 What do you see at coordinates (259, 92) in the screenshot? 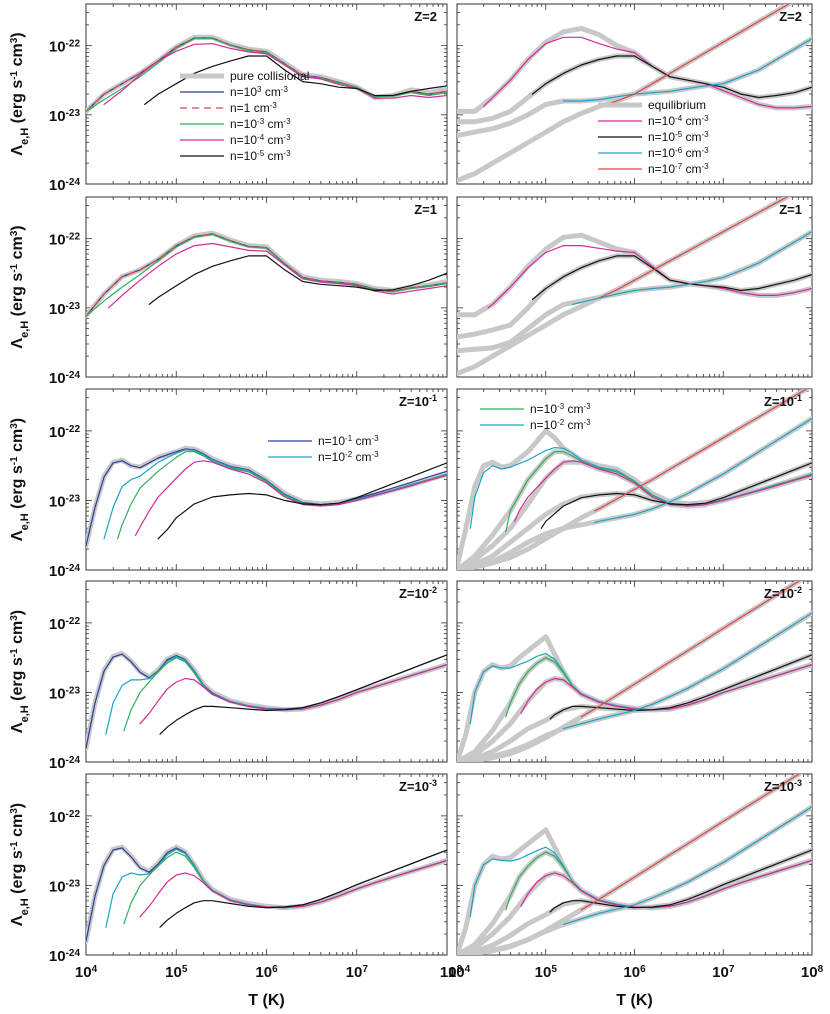
I see `legend-entry: n=103 cm-3` at bounding box center [259, 92].